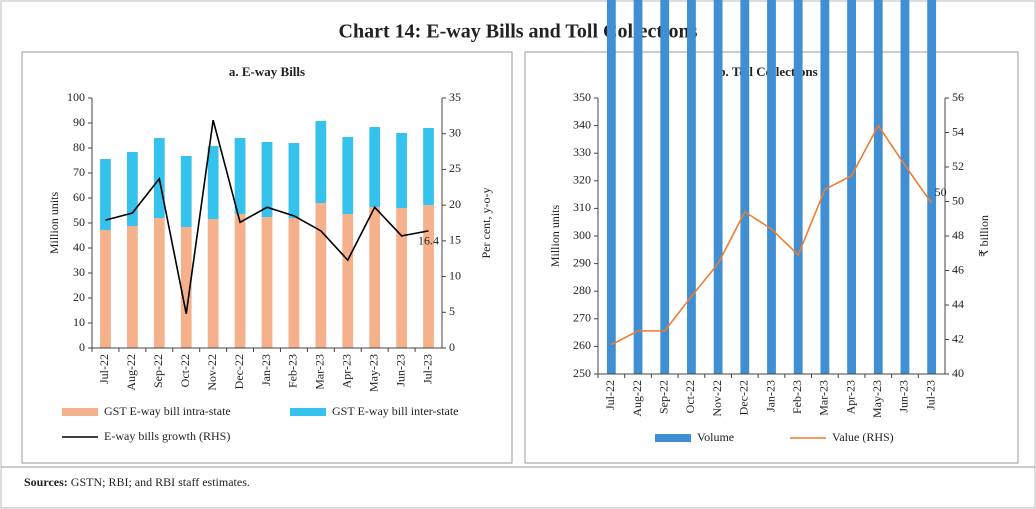  Describe the element at coordinates (395, 411) in the screenshot. I see `legend-label: GST E-way bill inter-state` at that location.